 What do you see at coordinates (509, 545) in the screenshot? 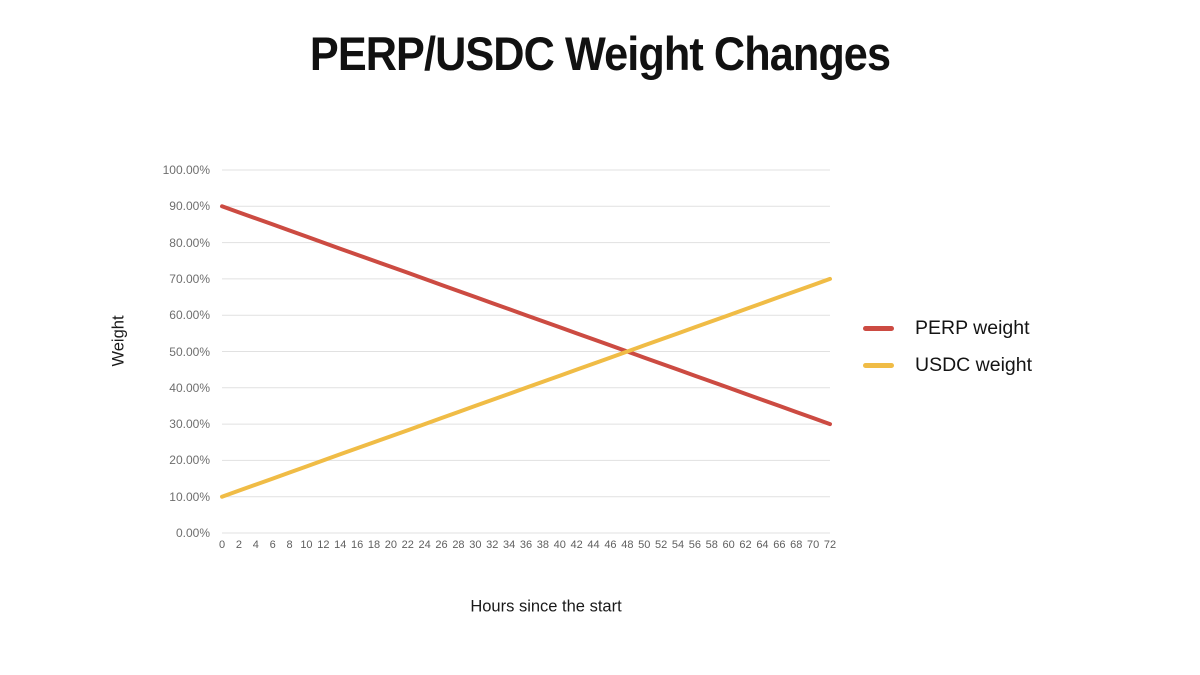
I see `x-tick-label: 34` at bounding box center [509, 545].